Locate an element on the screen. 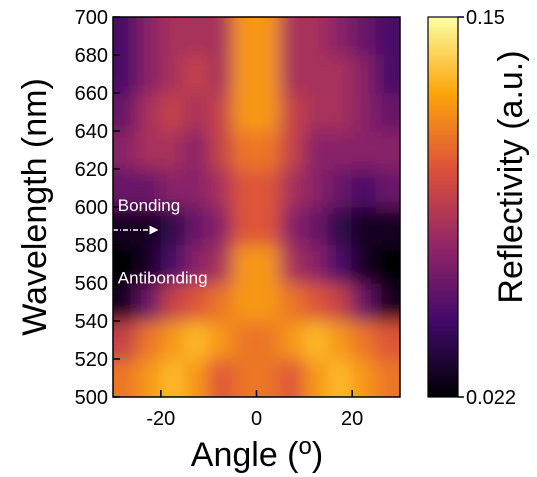 The height and width of the screenshot is (477, 537). x-tick-label: -20 is located at coordinates (160, 419).